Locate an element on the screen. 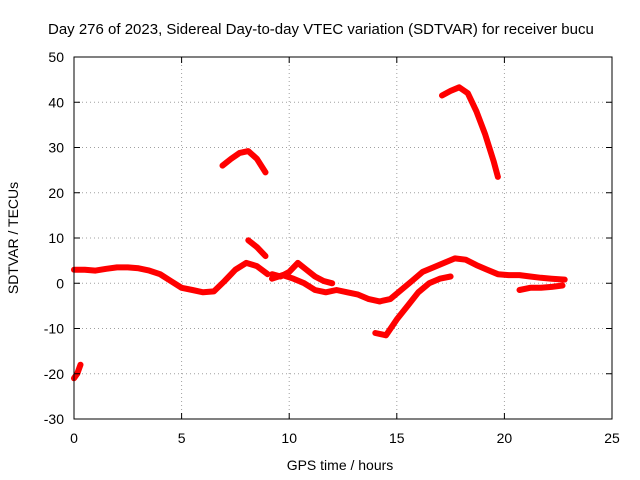 The height and width of the screenshot is (480, 640). y-axis-label: SDTVAR / TECUs is located at coordinates (13, 238).